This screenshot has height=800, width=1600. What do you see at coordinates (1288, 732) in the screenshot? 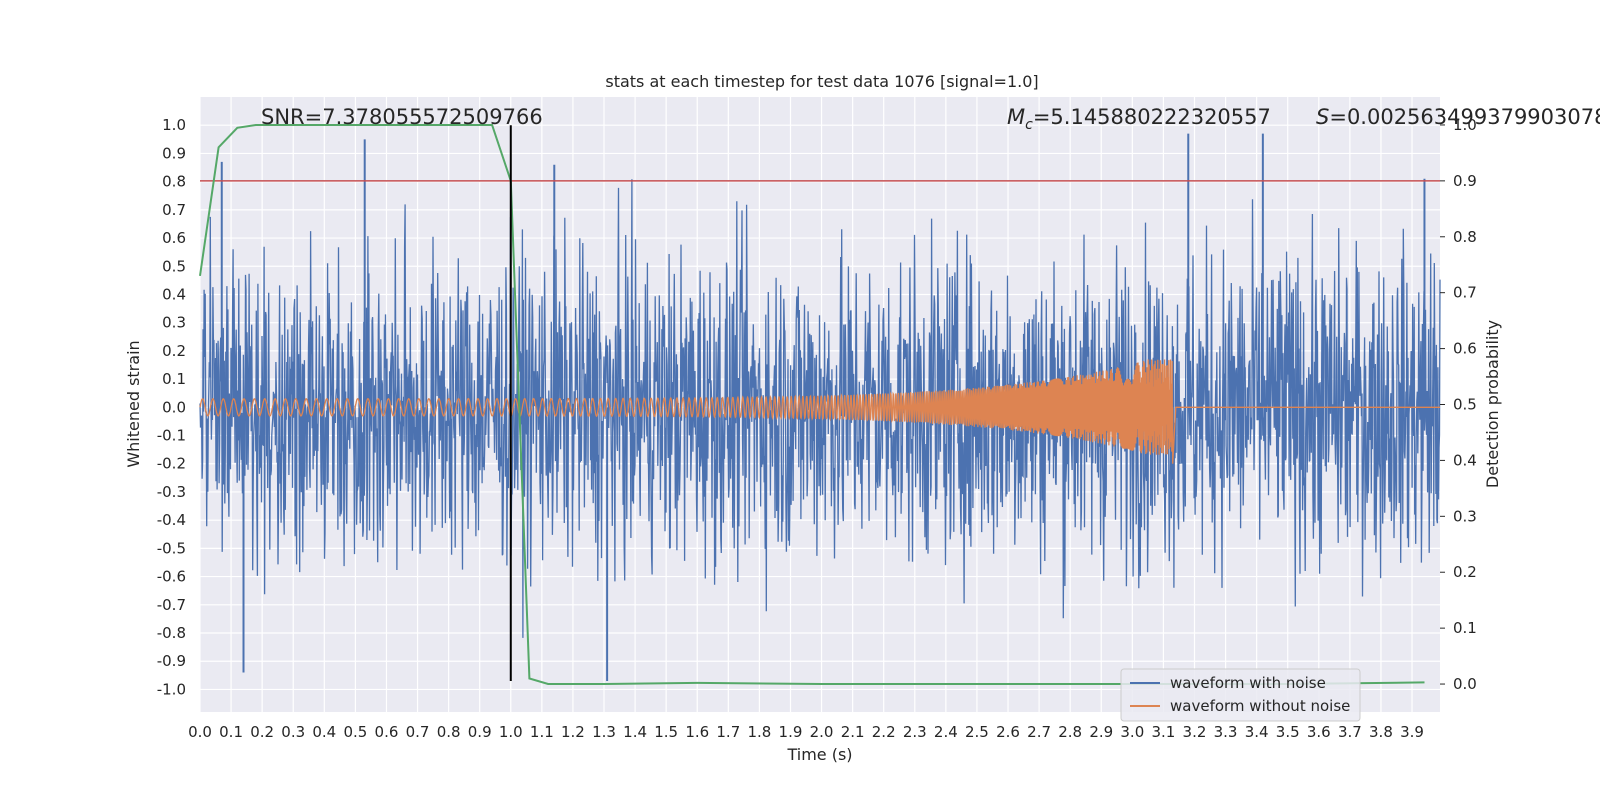
I see `x-tick-label: 3.5` at bounding box center [1288, 732].